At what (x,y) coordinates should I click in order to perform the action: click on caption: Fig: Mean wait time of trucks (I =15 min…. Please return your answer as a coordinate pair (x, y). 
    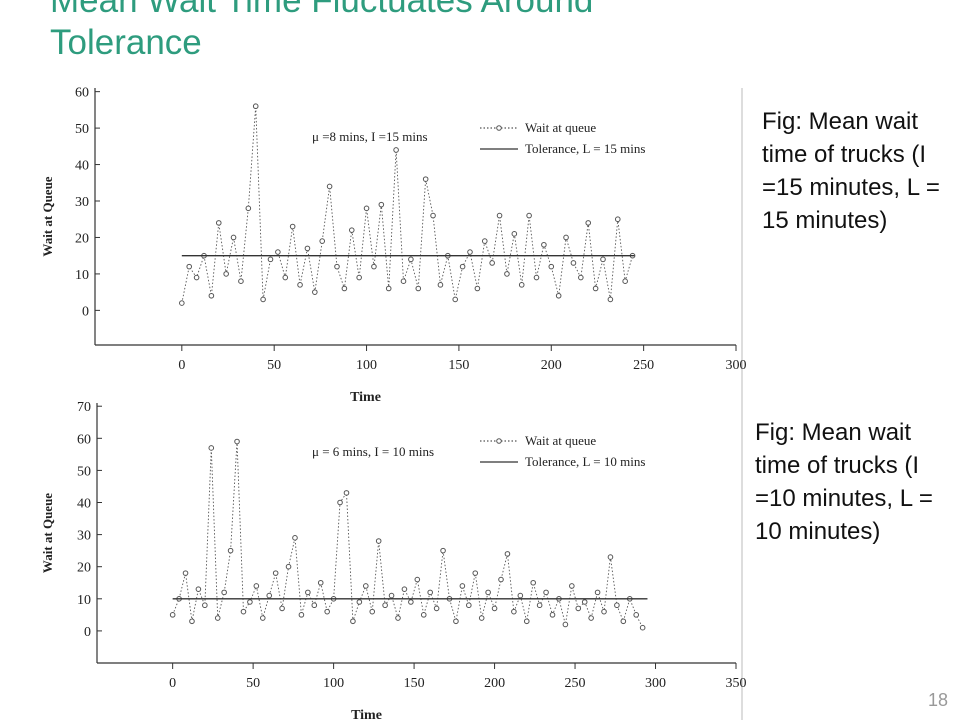
    Looking at the image, I should click on (851, 171).